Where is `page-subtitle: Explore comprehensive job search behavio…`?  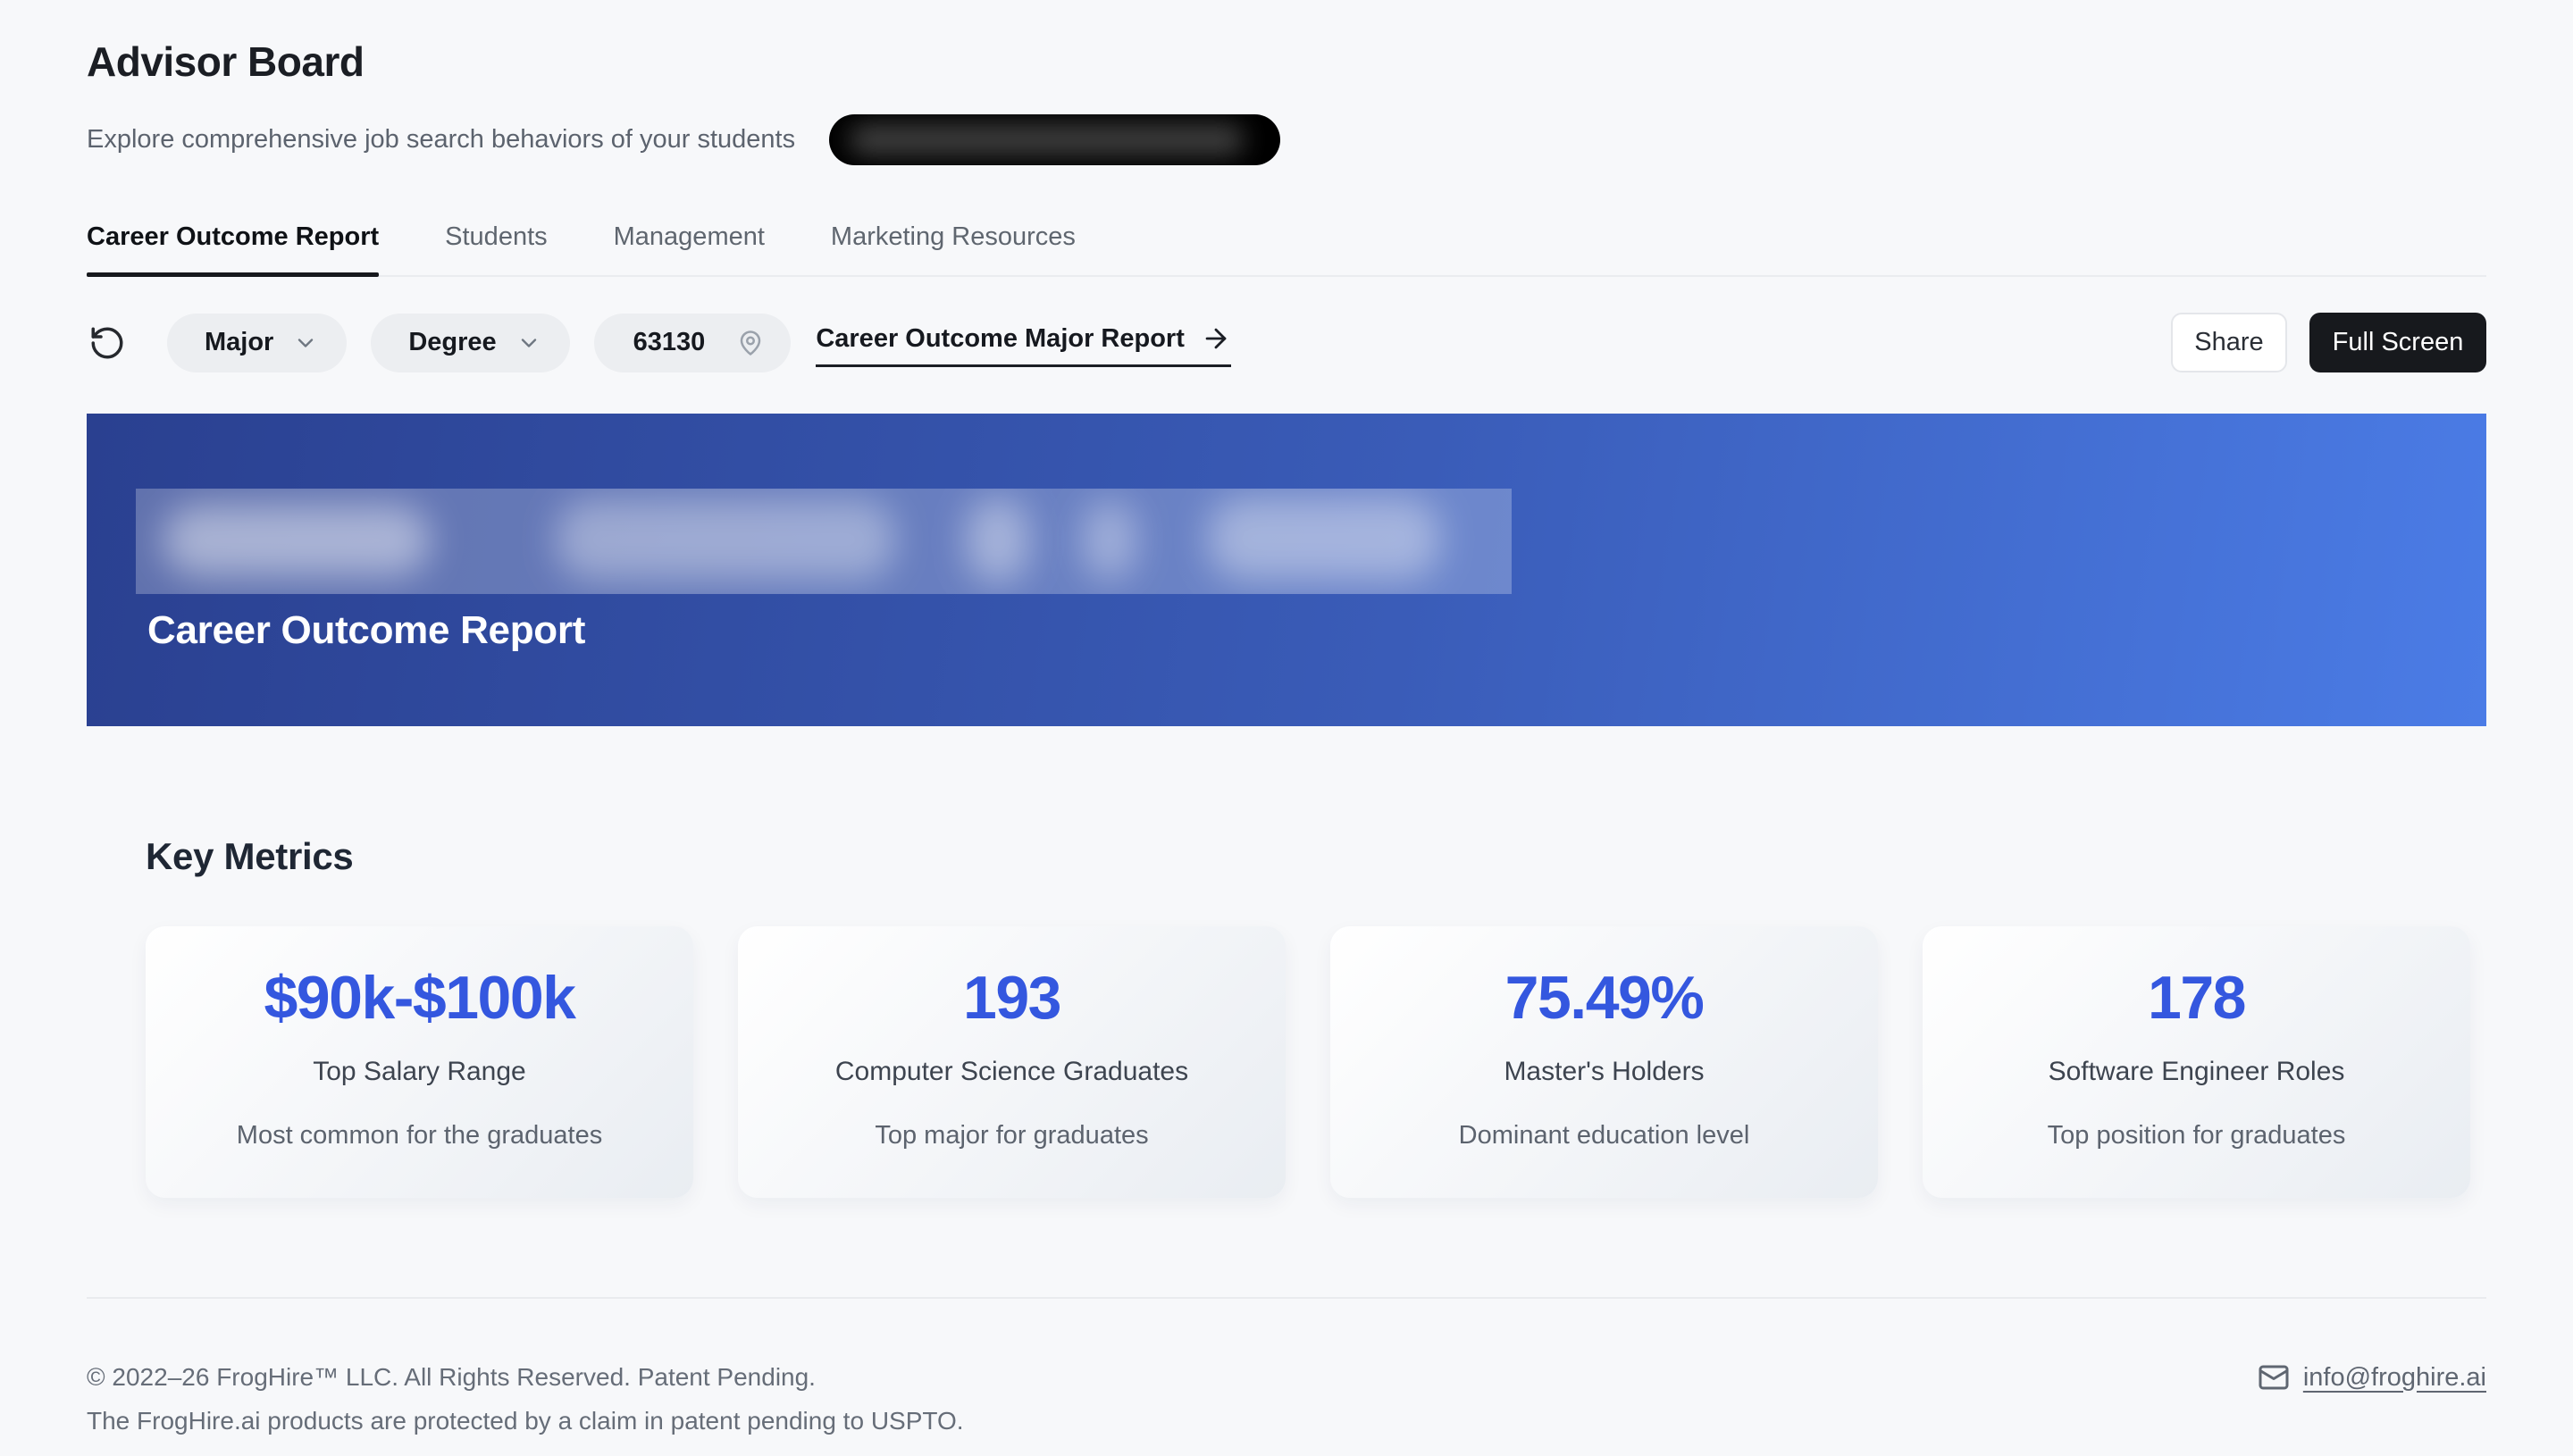
page-subtitle: Explore comprehensive job search behavio… is located at coordinates (441, 139).